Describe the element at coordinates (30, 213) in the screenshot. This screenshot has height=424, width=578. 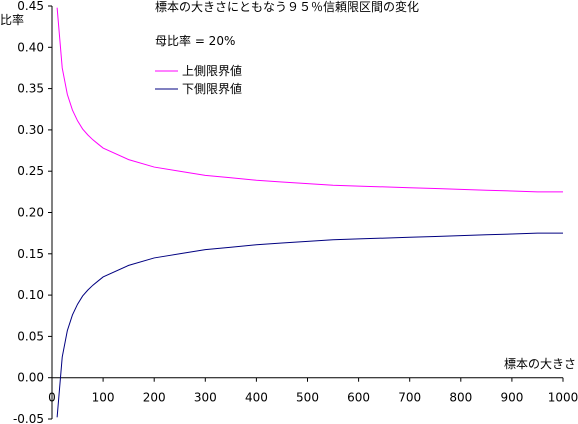
I see `y-tick-label: 0.20` at that location.